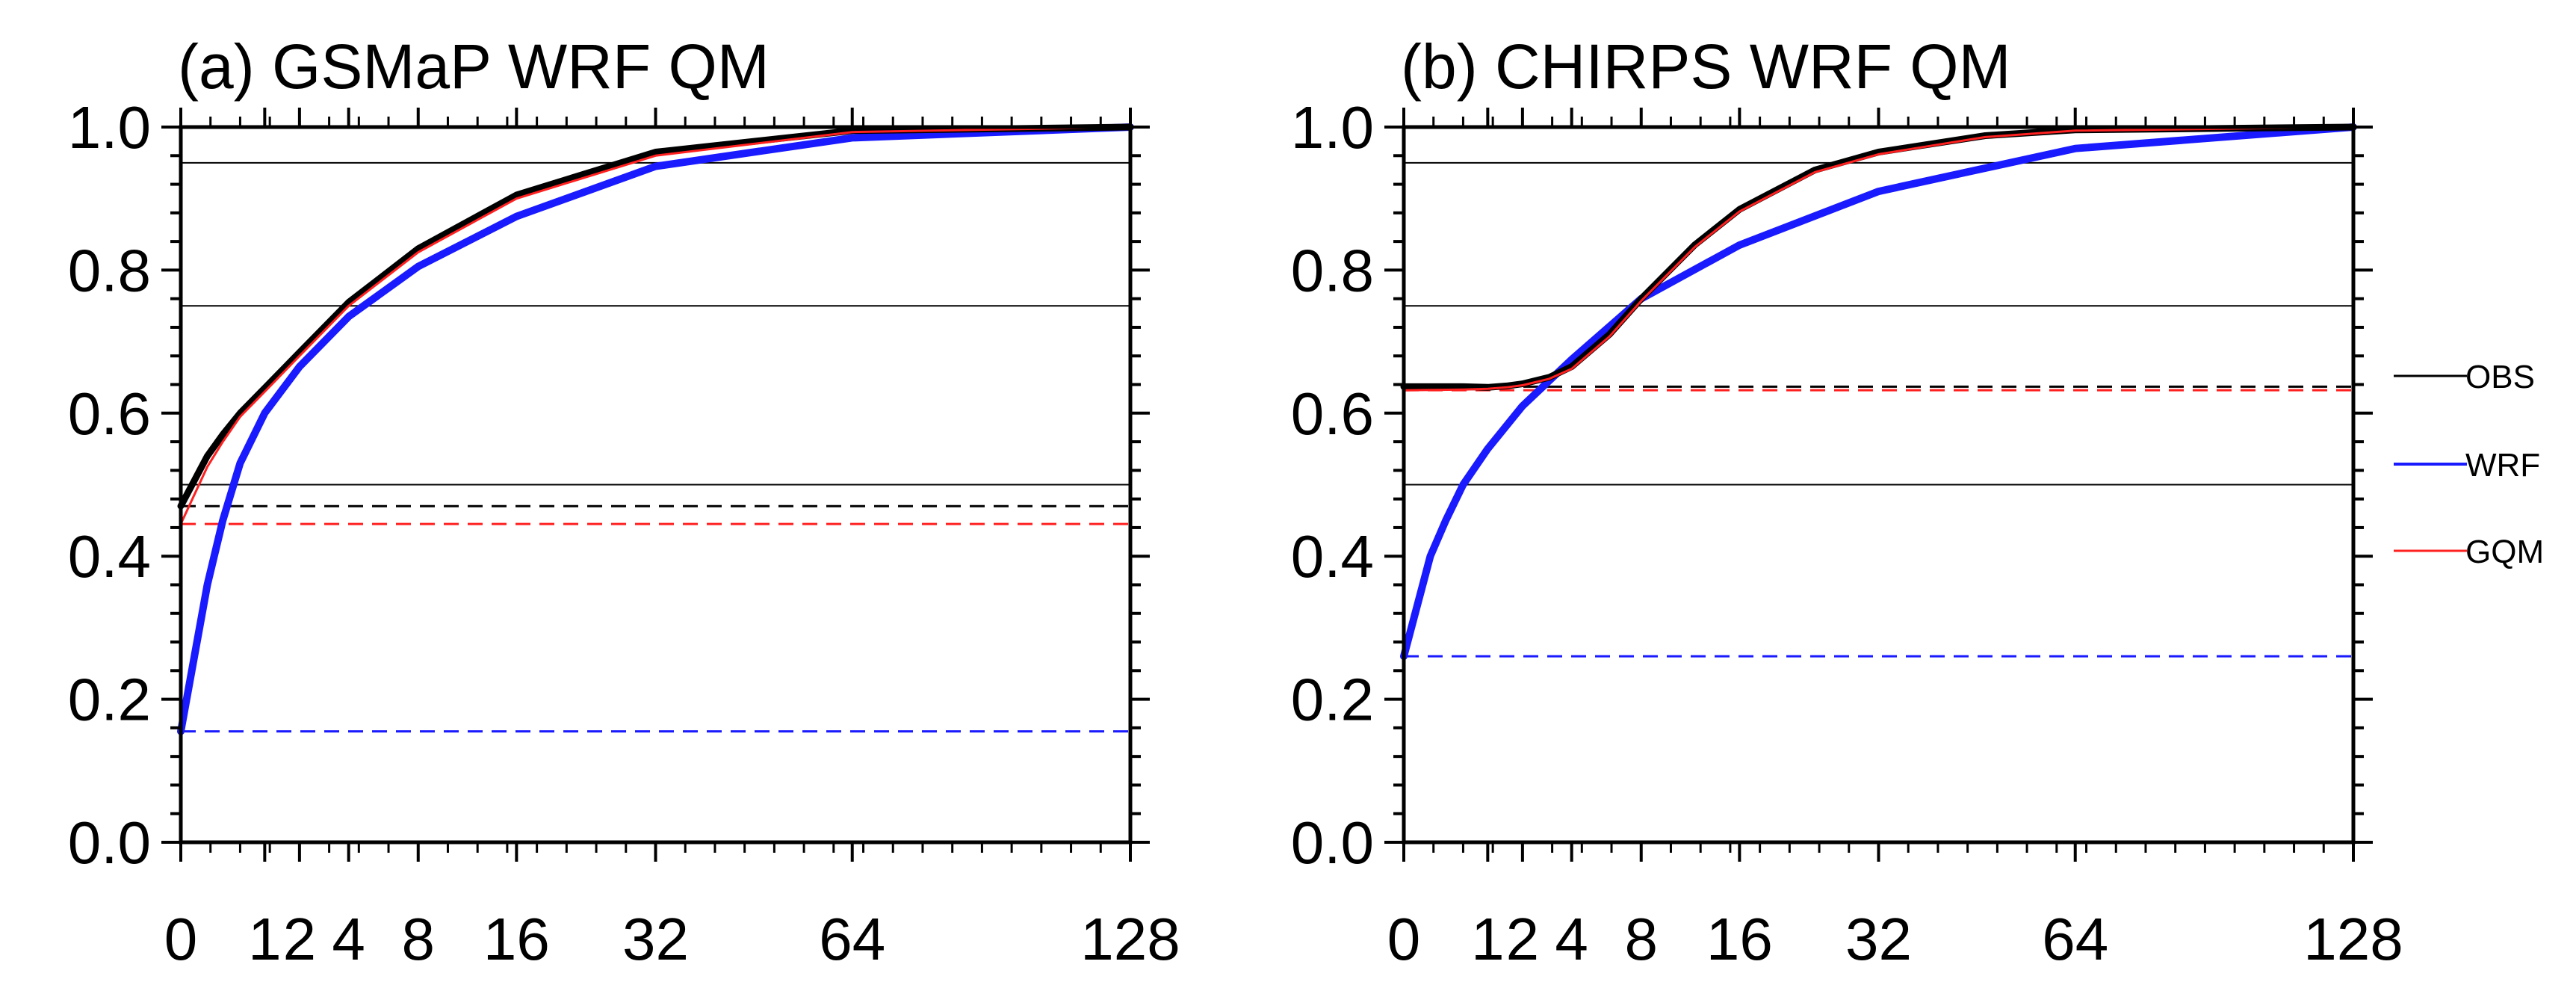 This screenshot has width=2576, height=991. I want to click on panel-b-x-tick-label: 8, so click(1642, 939).